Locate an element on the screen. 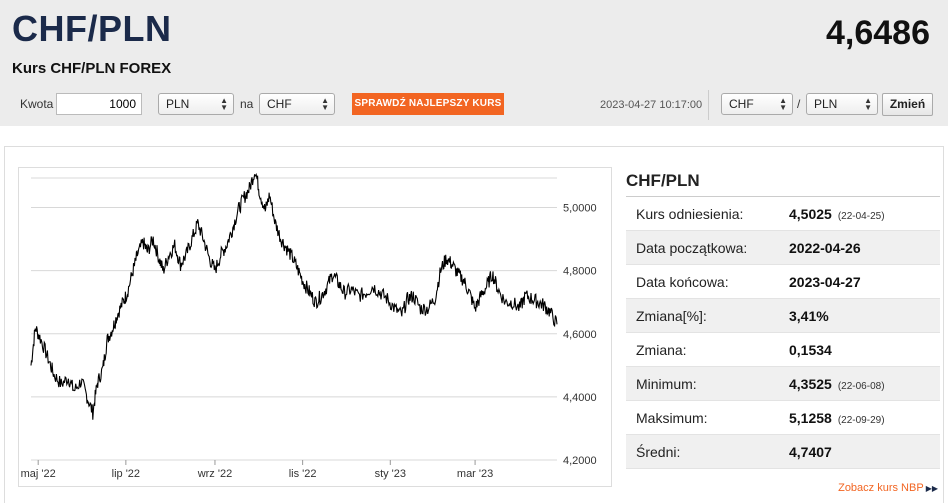 The image size is (948, 503). stats-row-value: 5,1258 (22-09-29) is located at coordinates (837, 418).